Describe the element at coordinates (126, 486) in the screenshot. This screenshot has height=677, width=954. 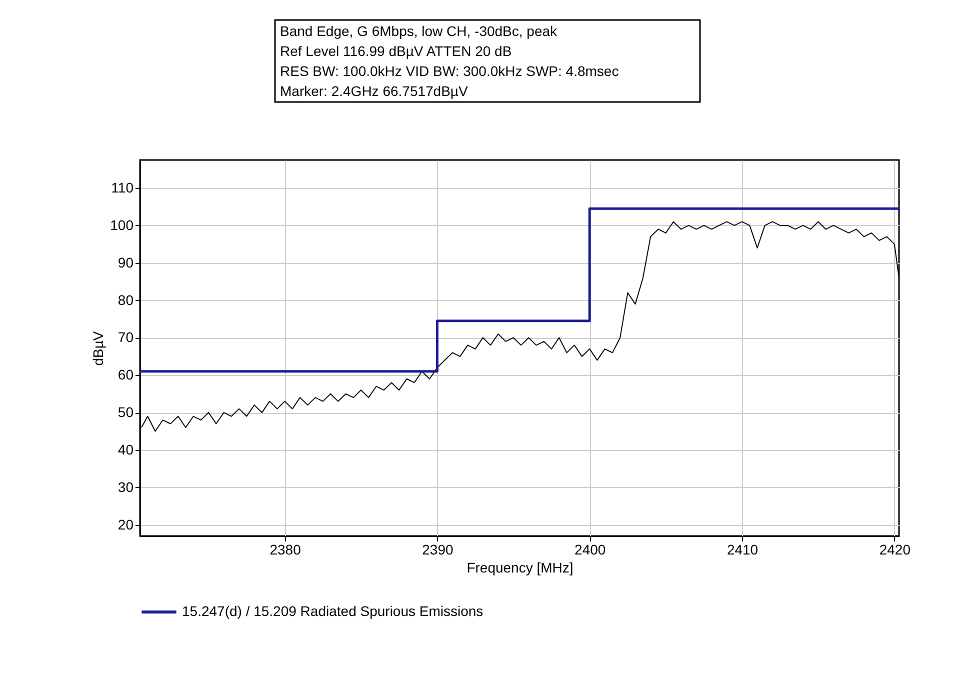
I see `y-tick-label: 30` at that location.